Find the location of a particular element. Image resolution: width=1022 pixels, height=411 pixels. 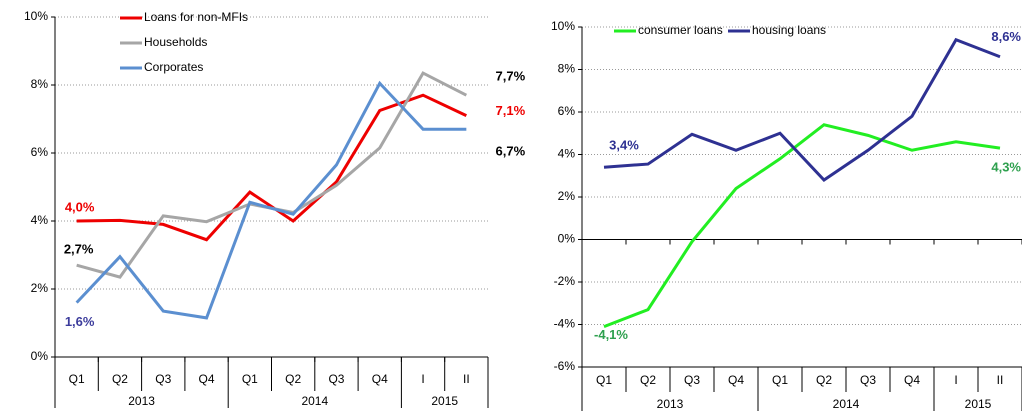

legend-label: Loans for non-MFIs is located at coordinates (196, 17).